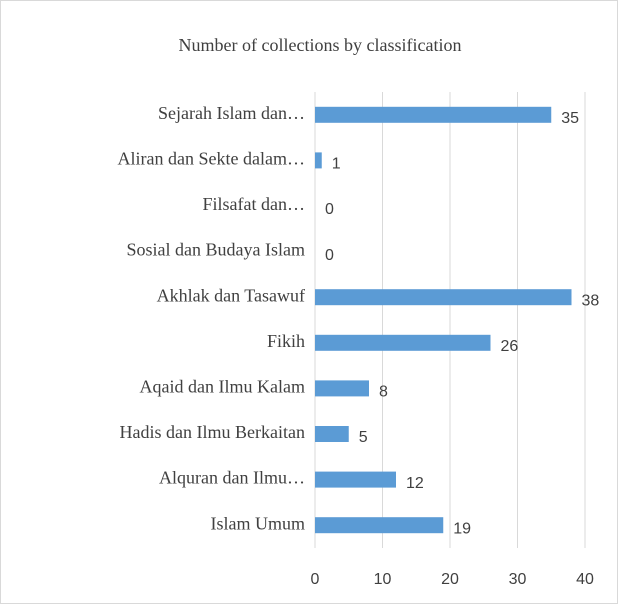  What do you see at coordinates (591, 300) in the screenshot?
I see `data-label: 38` at bounding box center [591, 300].